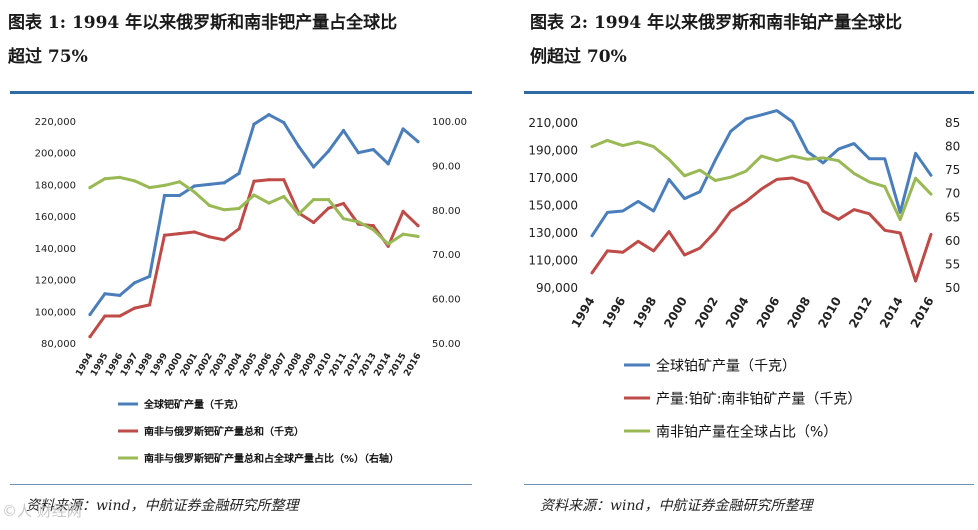  What do you see at coordinates (706, 313) in the screenshot?
I see `chart2-x-axis-tick: 2002` at bounding box center [706, 313].